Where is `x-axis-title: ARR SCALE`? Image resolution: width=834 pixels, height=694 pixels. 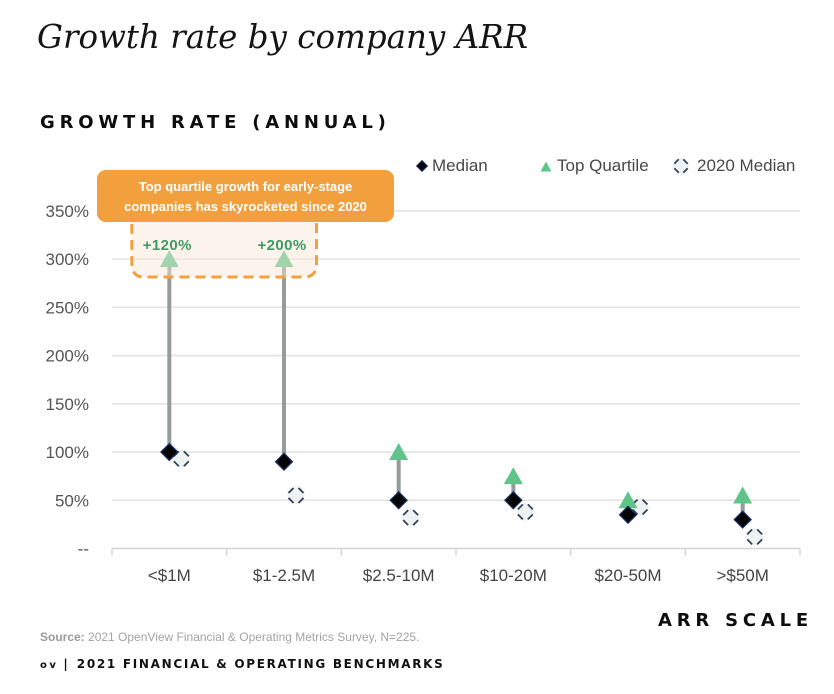 x-axis-title: ARR SCALE is located at coordinates (735, 620).